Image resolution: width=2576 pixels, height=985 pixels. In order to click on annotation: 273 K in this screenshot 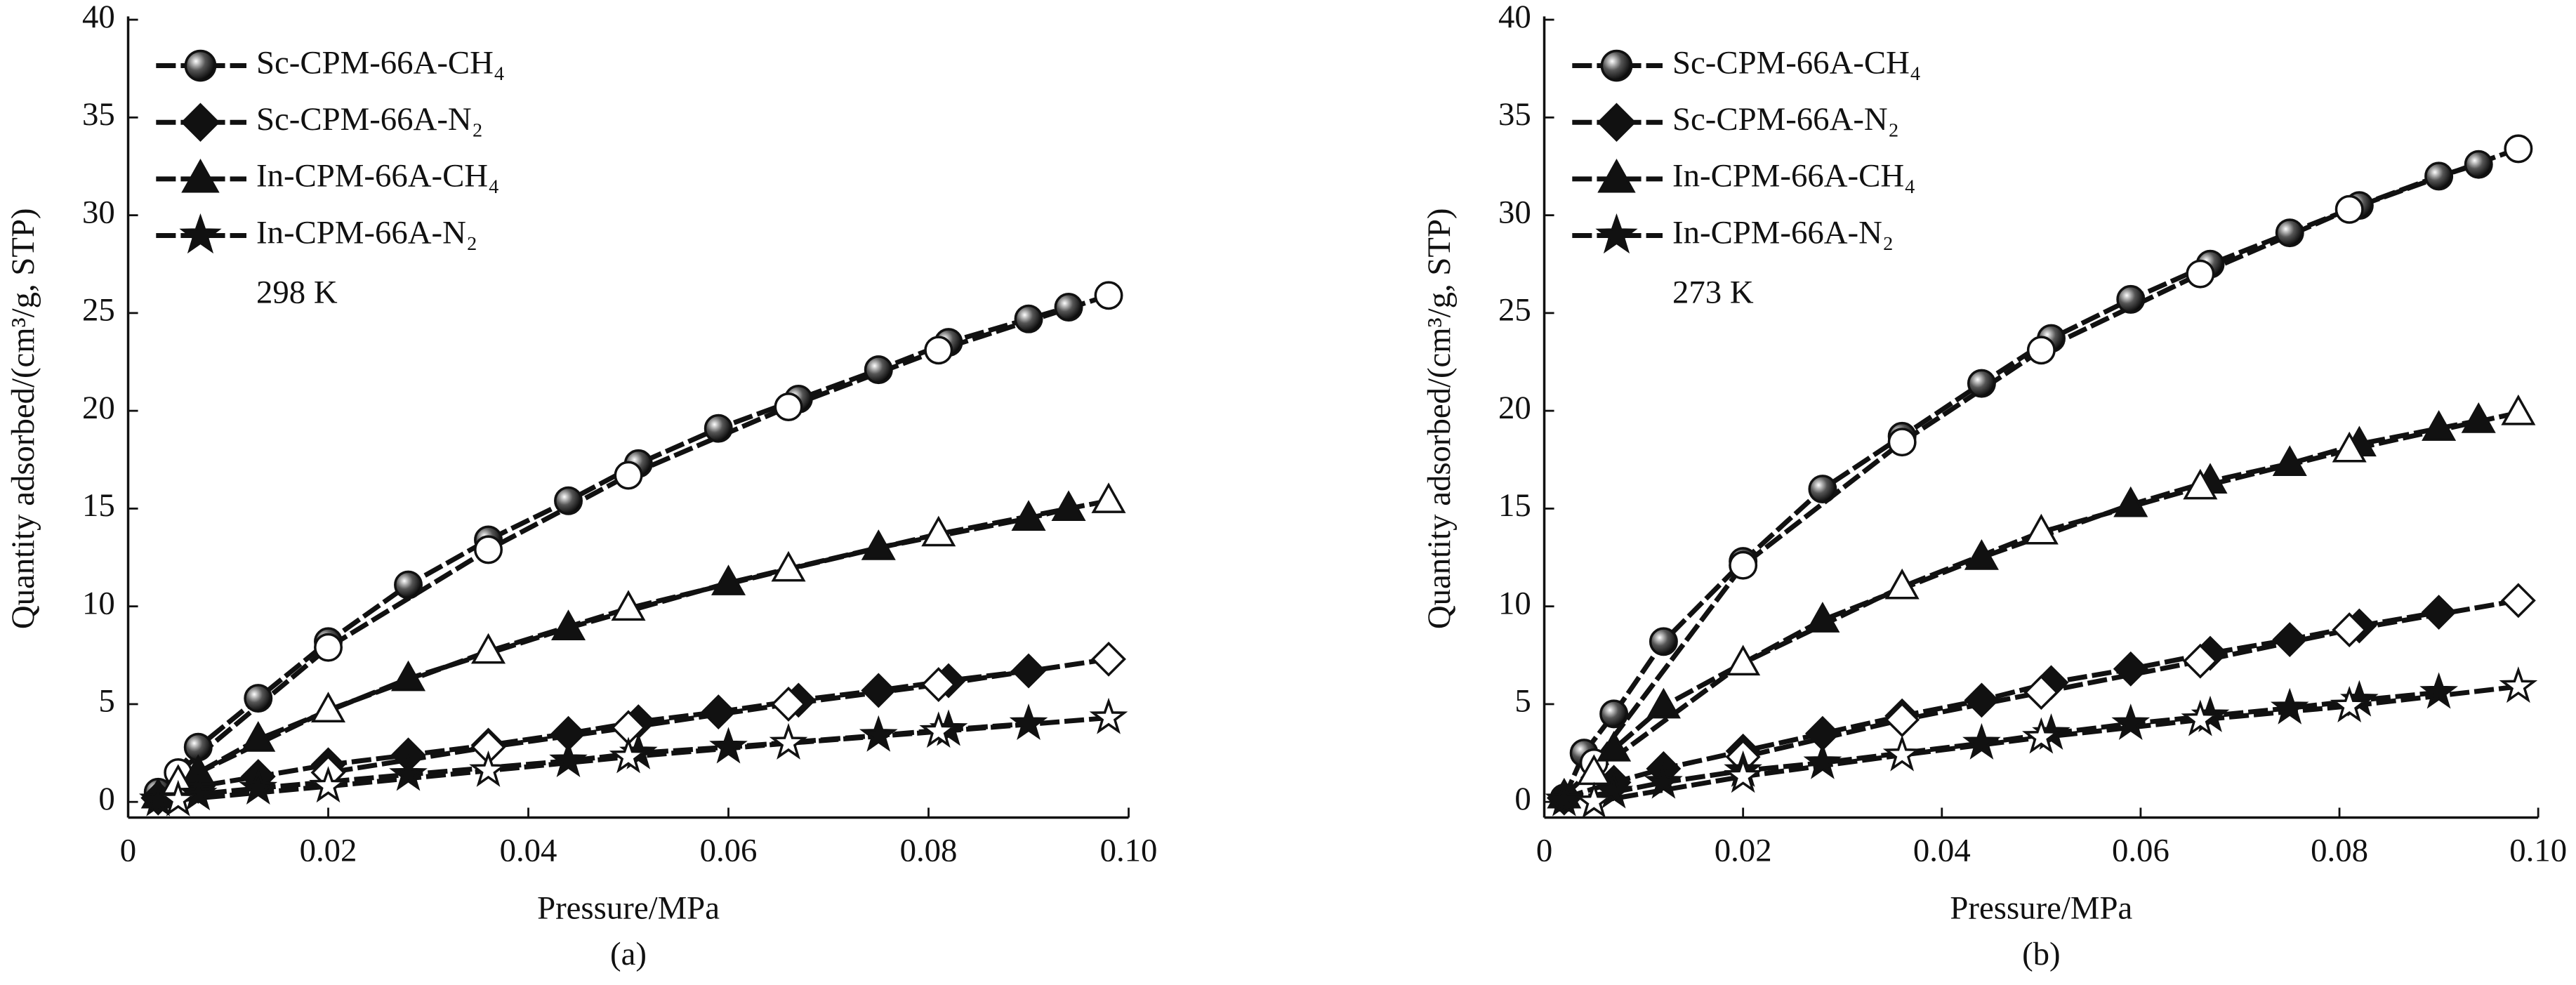, I will do `click(1713, 293)`.